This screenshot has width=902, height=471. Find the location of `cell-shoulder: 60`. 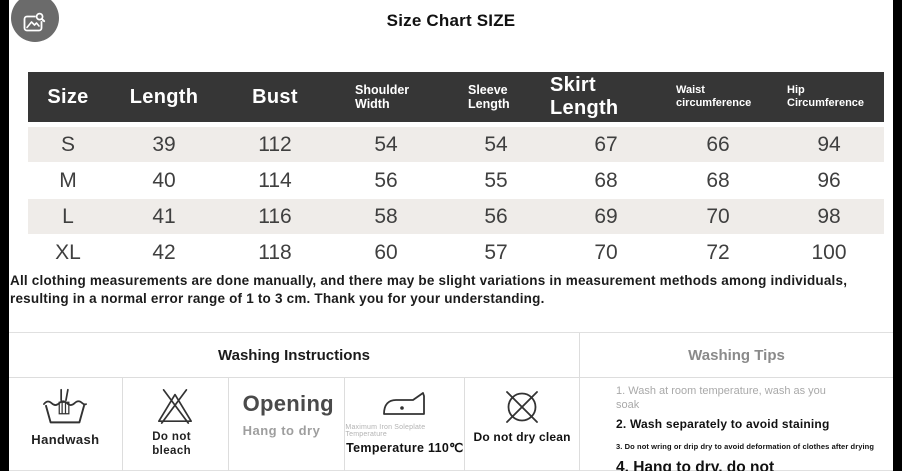

cell-shoulder: 60 is located at coordinates (386, 252).